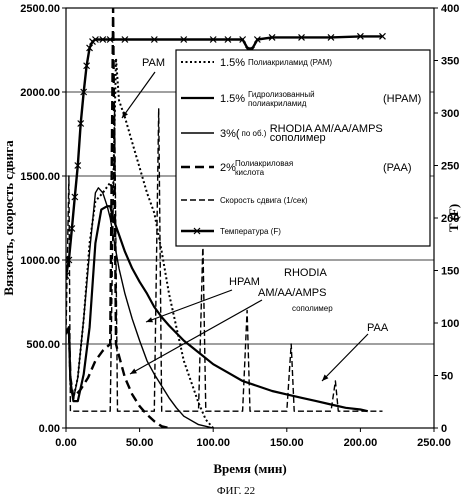 Image resolution: width=472 pixels, height=500 pixels. I want to click on legend-item-4: Скорость сдвига (1/сек), so click(244, 200).